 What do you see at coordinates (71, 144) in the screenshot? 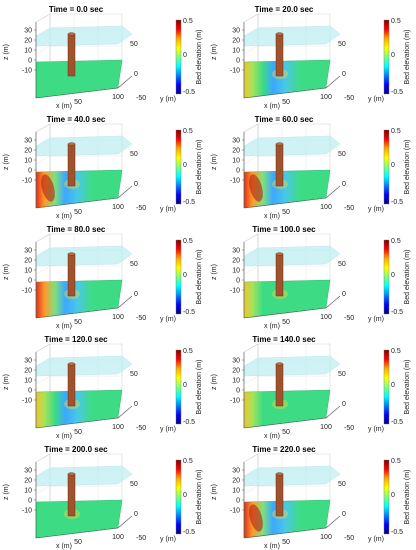
I see `pier-top` at bounding box center [71, 144].